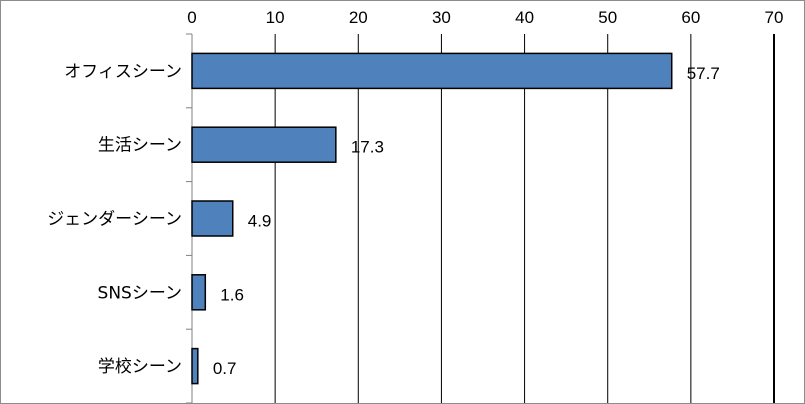 The width and height of the screenshot is (805, 404). I want to click on x-tick-label: 70, so click(774, 17).